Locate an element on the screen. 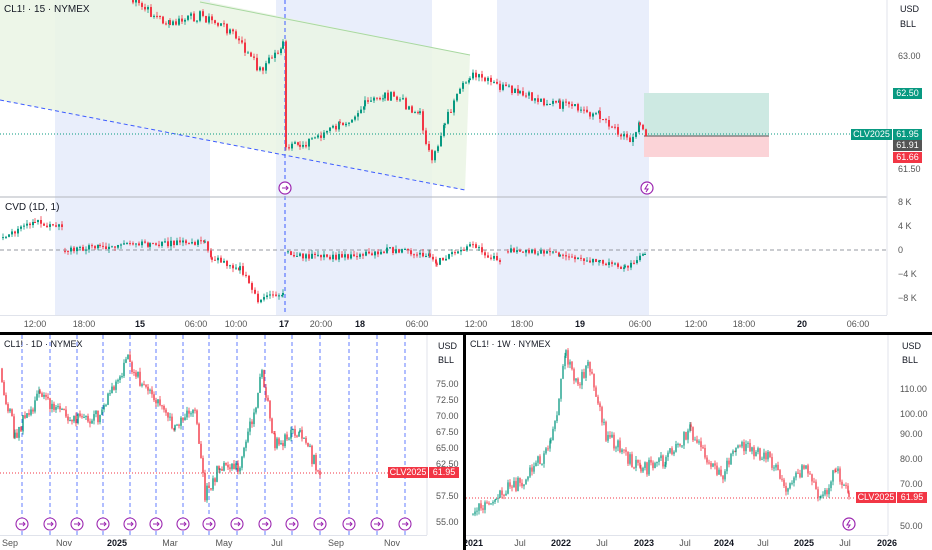 The width and height of the screenshot is (932, 550). weekly-price-tick: 90.00 is located at coordinates (911, 434).